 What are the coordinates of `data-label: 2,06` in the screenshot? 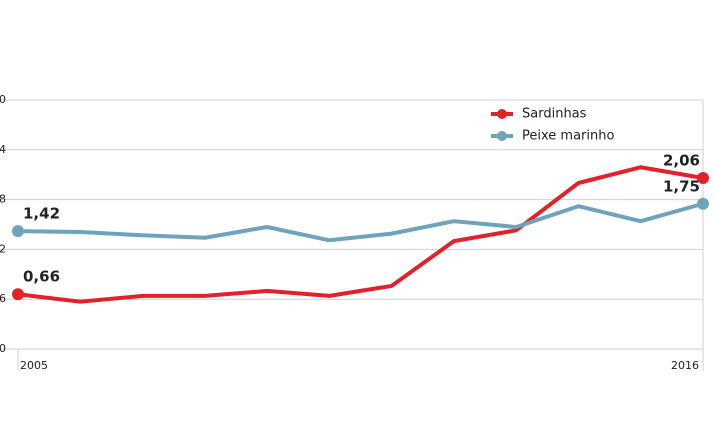 It's located at (681, 161).